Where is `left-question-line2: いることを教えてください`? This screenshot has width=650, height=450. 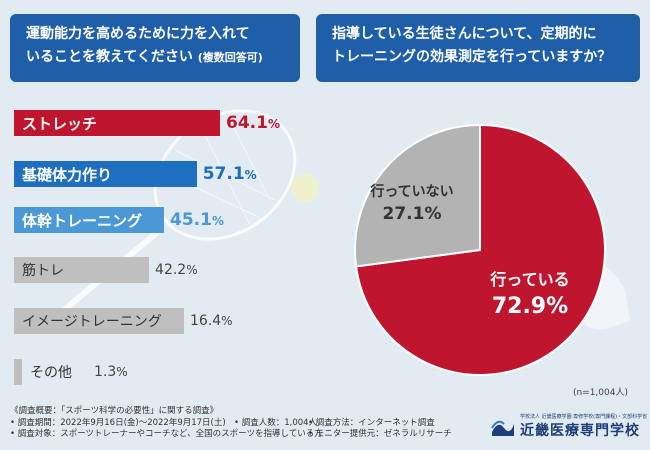
left-question-line2: いることを教えてください is located at coordinates (109, 57).